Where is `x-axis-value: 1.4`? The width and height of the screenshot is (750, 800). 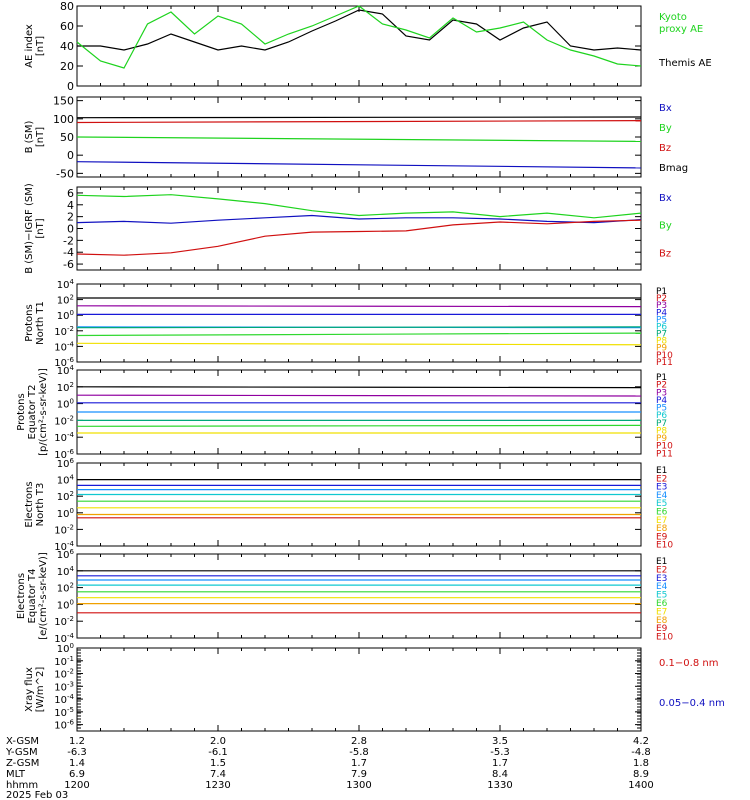
x-axis-value: 1.4 is located at coordinates (77, 763).